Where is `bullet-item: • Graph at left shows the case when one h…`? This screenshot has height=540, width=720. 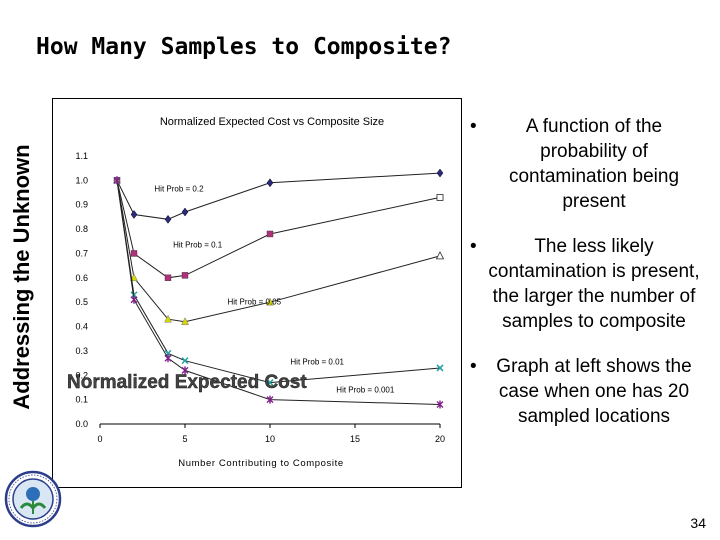 bullet-item: • Graph at left shows the case when one h… is located at coordinates (585, 391).